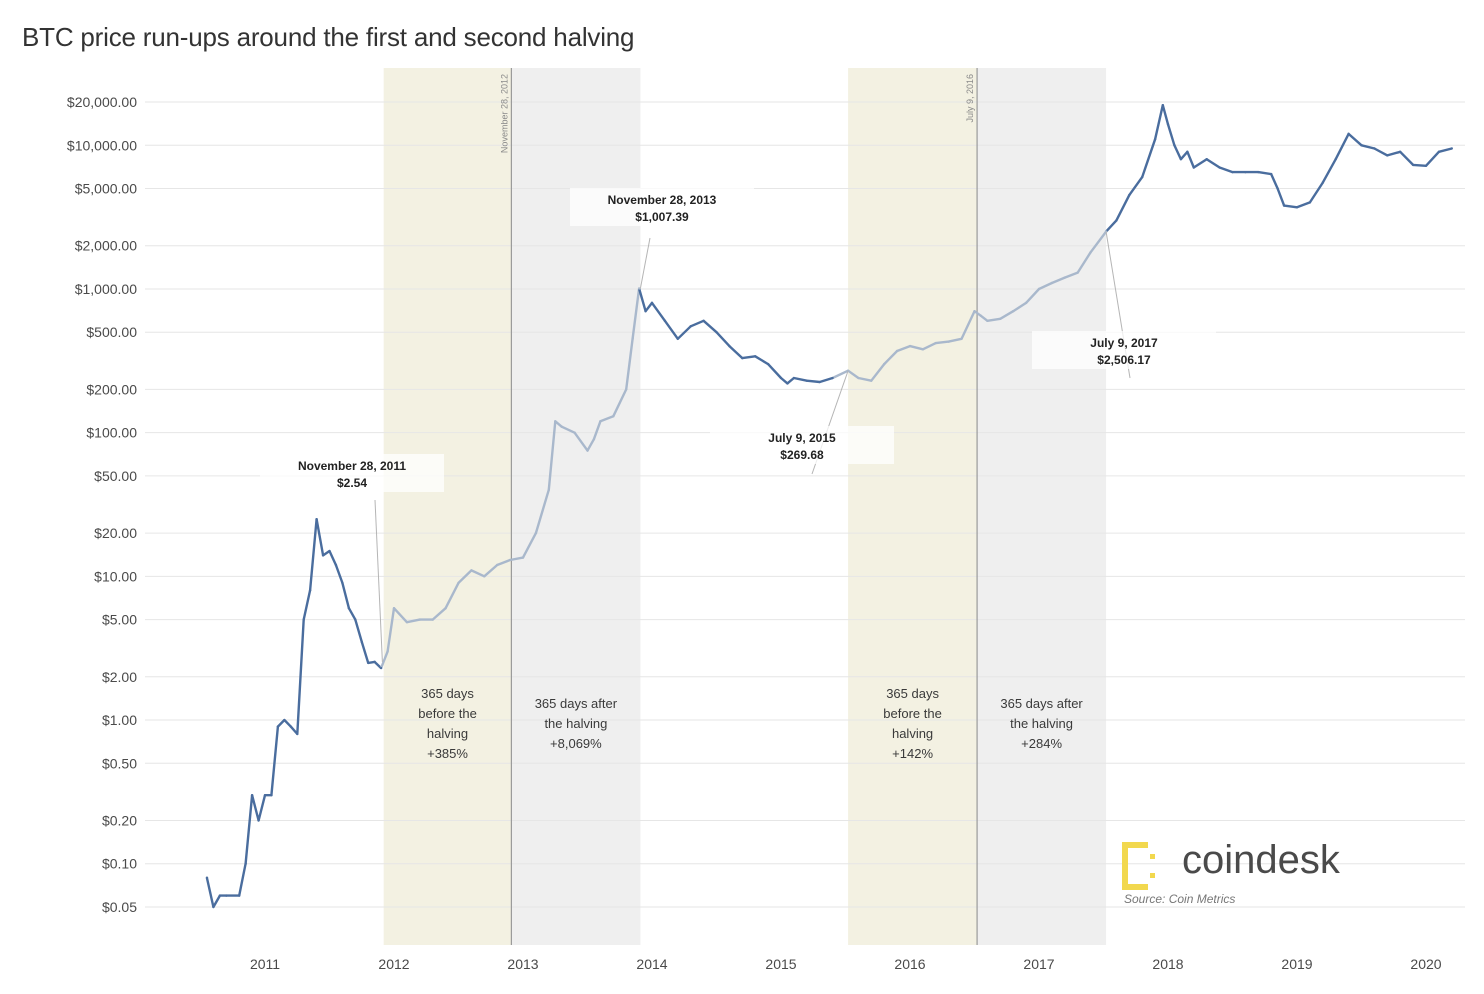  What do you see at coordinates (119, 720) in the screenshot?
I see `y-tick-label: $1.00` at bounding box center [119, 720].